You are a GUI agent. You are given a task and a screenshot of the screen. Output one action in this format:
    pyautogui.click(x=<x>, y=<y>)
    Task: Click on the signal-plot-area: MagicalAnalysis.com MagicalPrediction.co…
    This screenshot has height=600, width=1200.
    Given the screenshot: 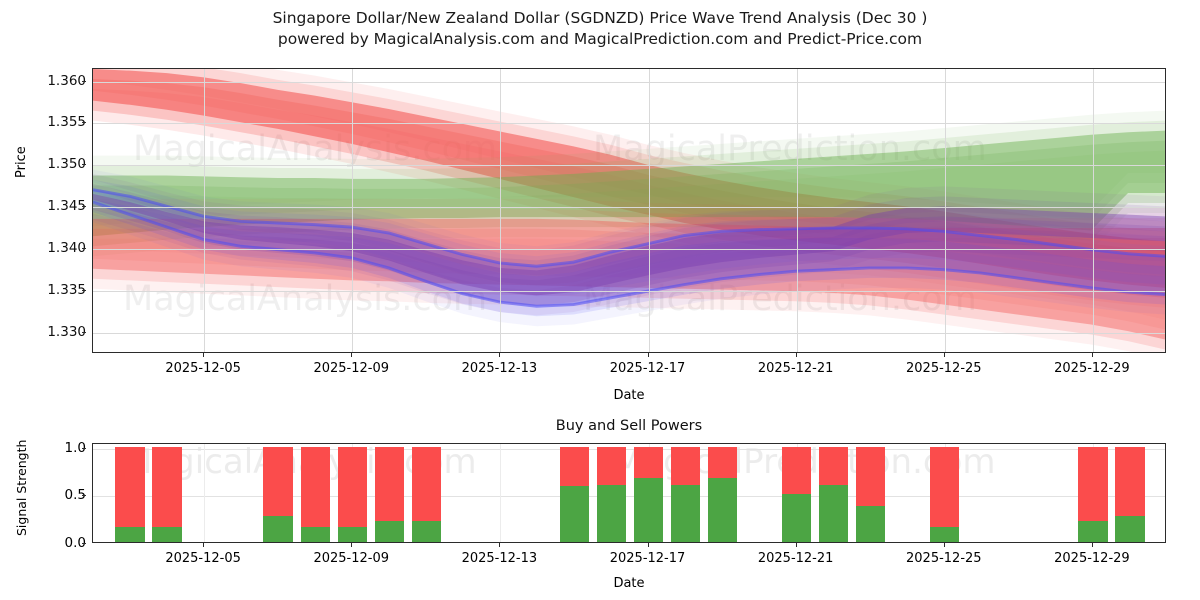 What is the action you would take?
    pyautogui.click(x=629, y=493)
    